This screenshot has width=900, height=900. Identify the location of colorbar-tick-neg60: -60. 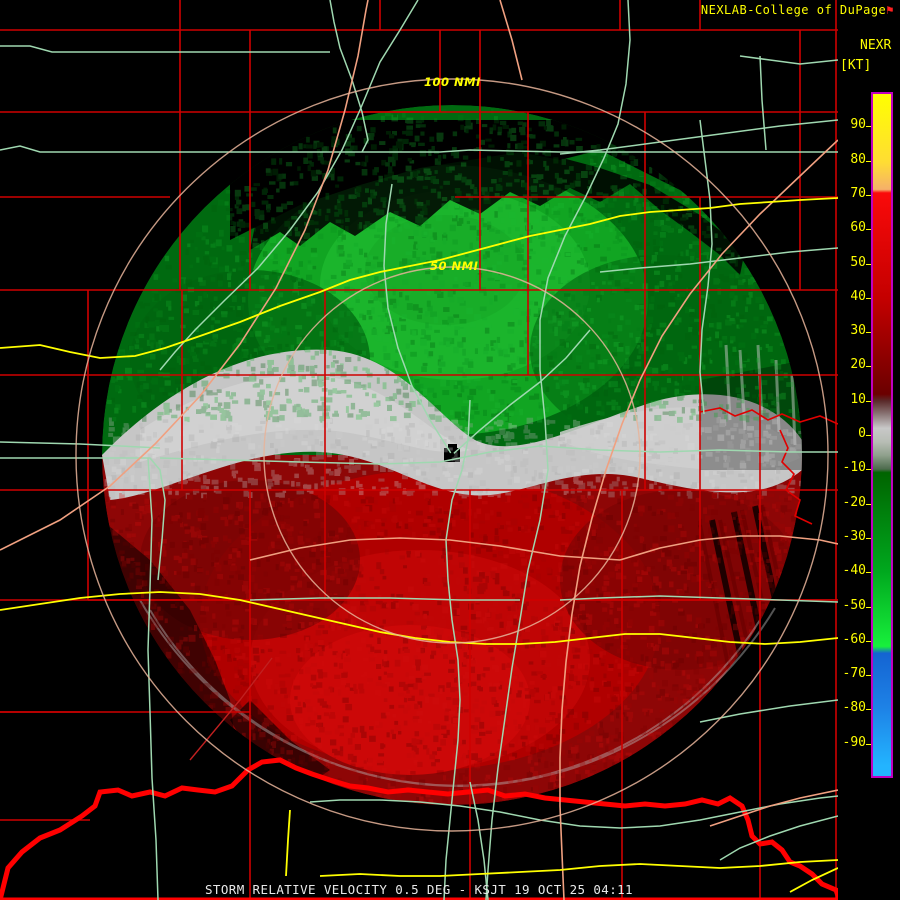
(854, 639).